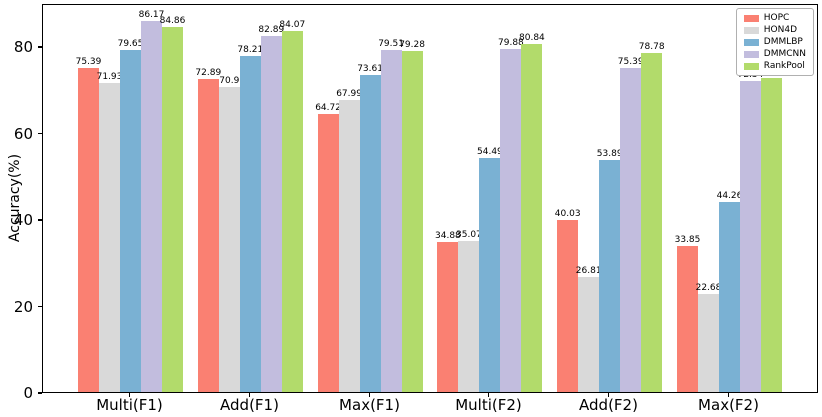 This screenshot has width=822, height=417. What do you see at coordinates (532, 38) in the screenshot?
I see `bar-value-label: 80.84` at bounding box center [532, 38].